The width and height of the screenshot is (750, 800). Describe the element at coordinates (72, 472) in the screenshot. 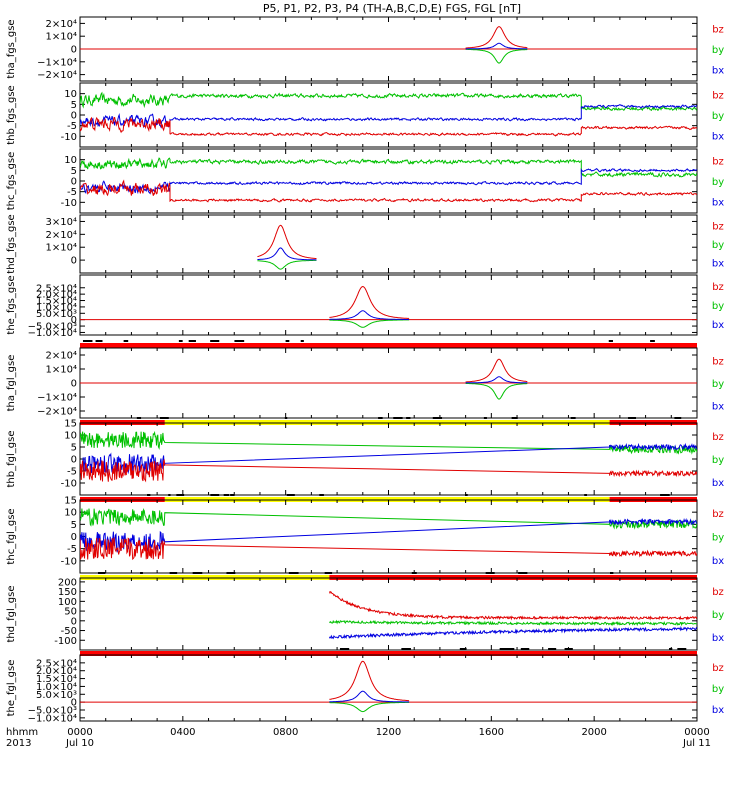

I see `y-tick-label: -5` at that location.